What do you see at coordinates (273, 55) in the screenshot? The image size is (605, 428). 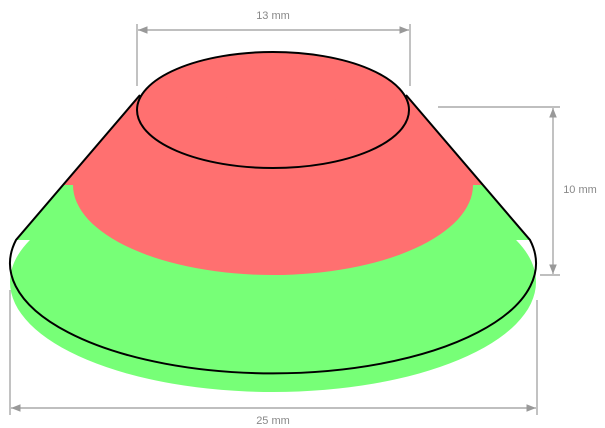 I see `top-dimension` at bounding box center [273, 55].